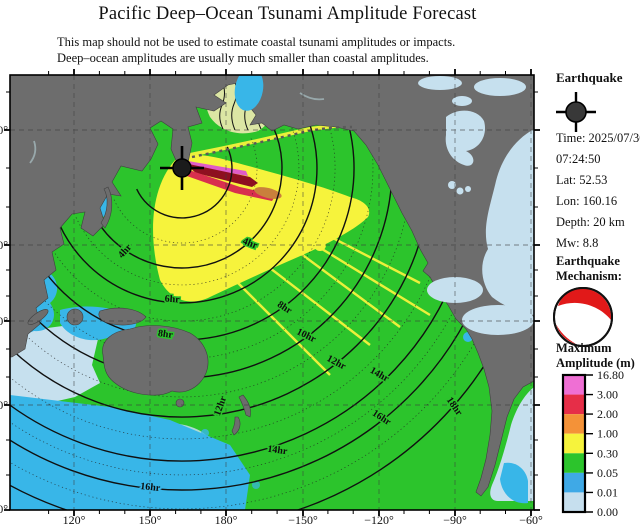  I want to click on colorbar-tick-label: 16.80, so click(610, 376).